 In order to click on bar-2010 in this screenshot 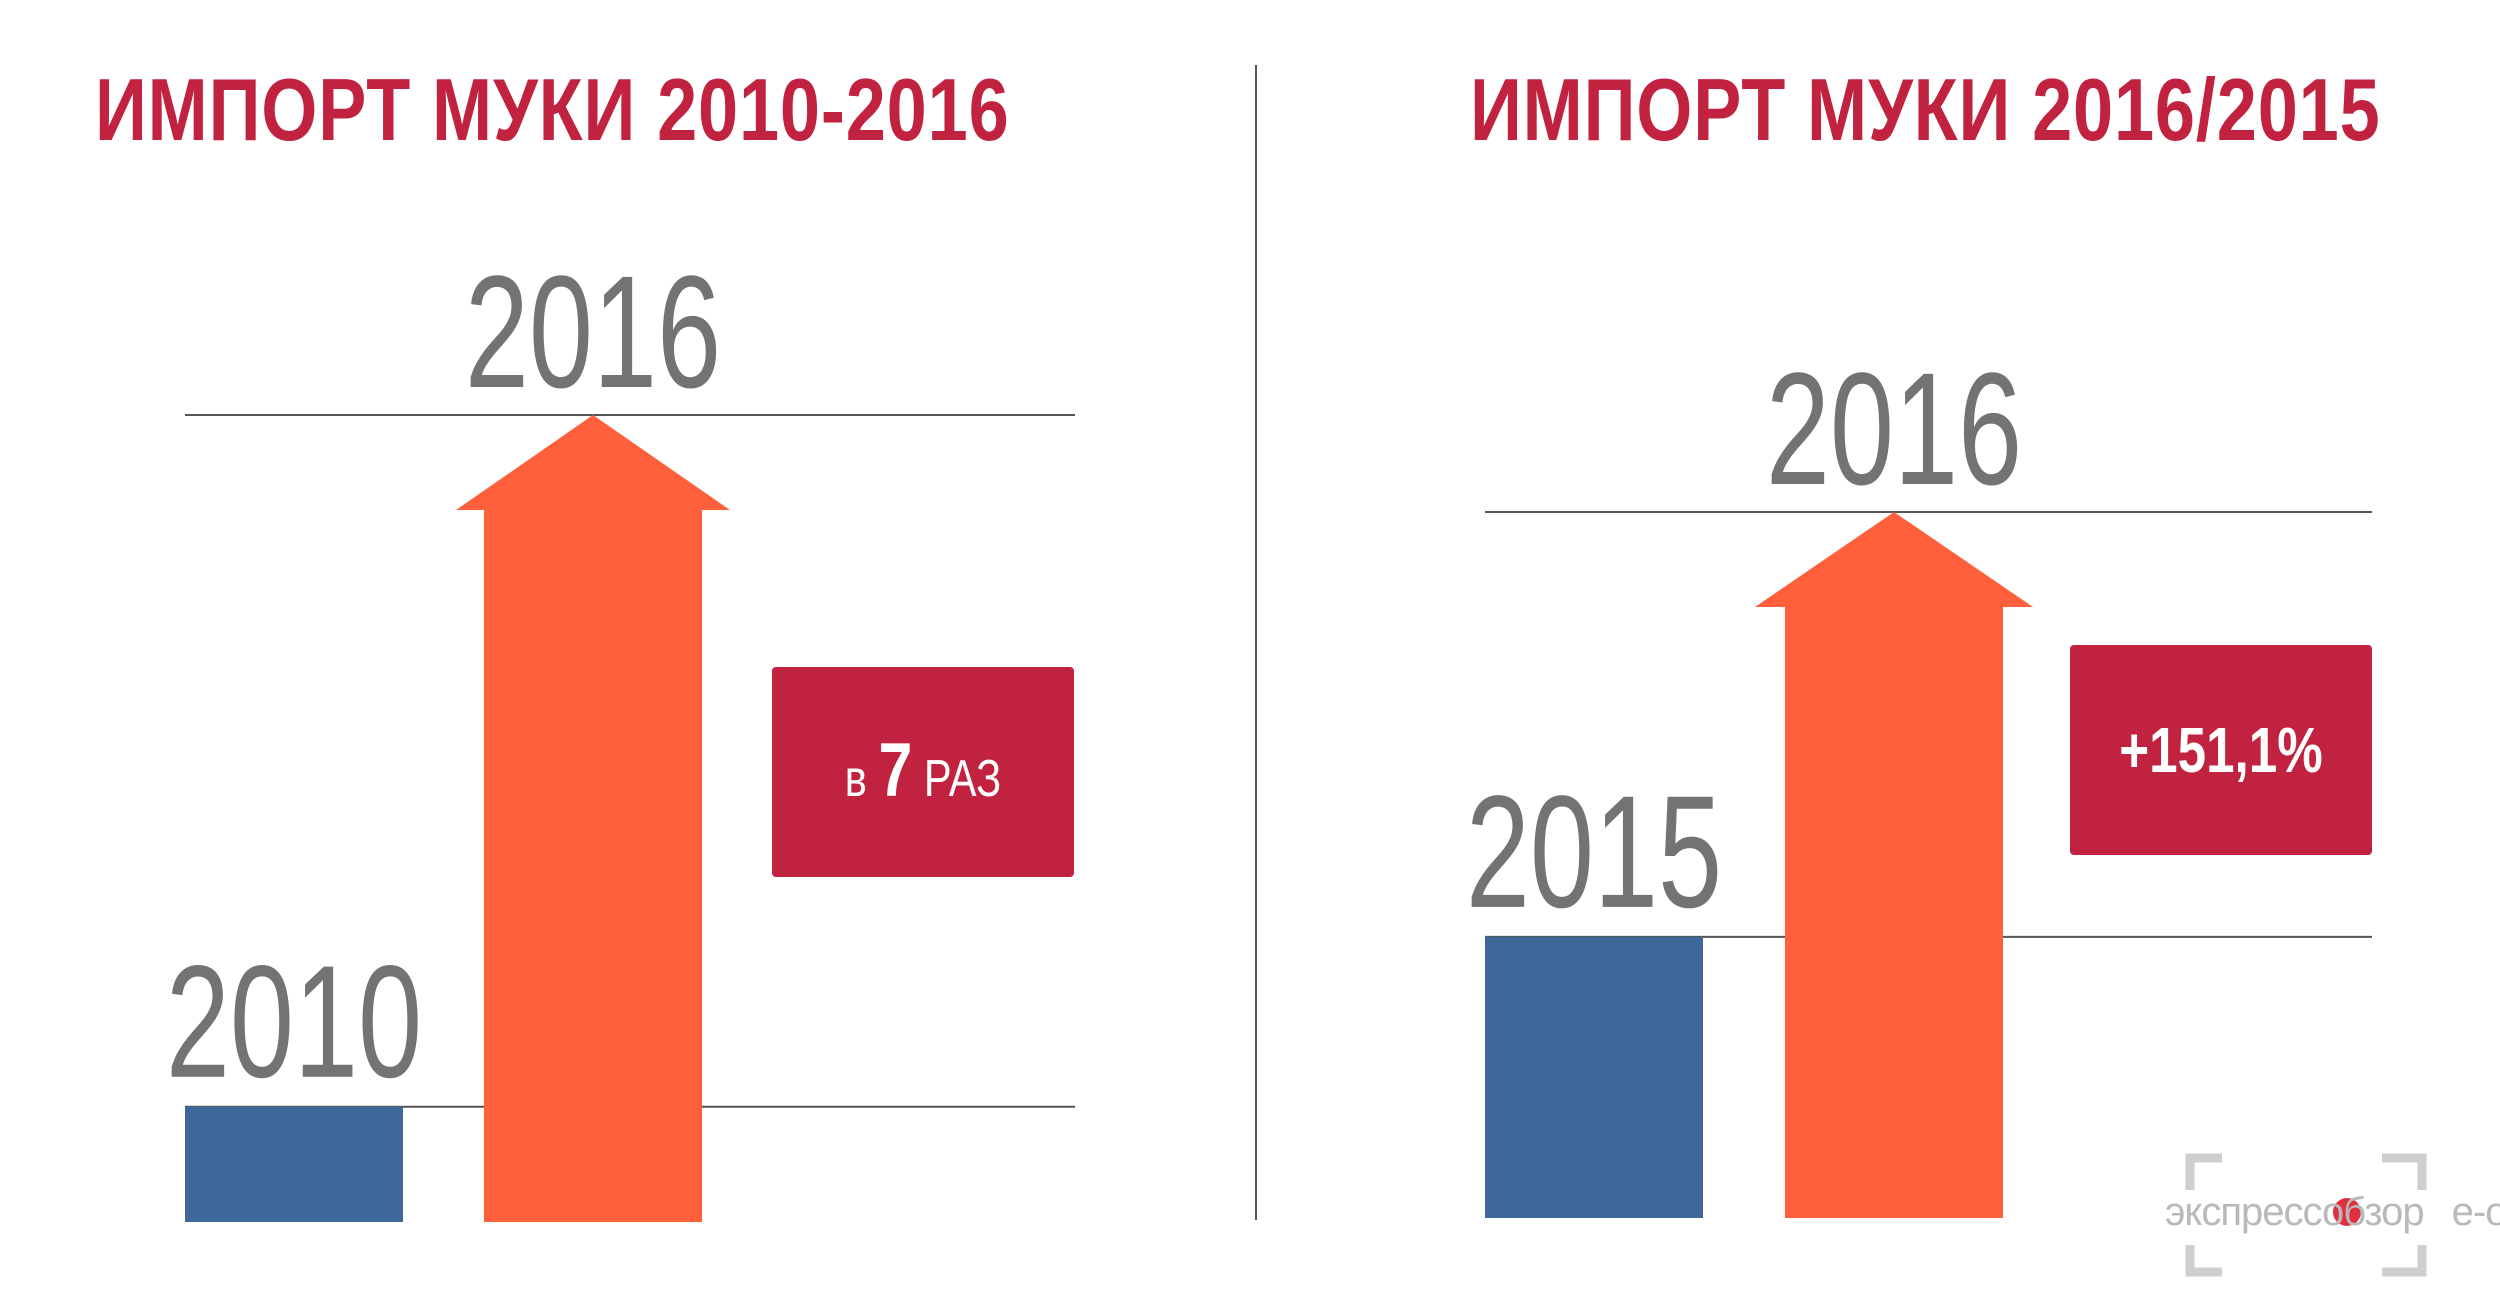, I will do `click(294, 1164)`.